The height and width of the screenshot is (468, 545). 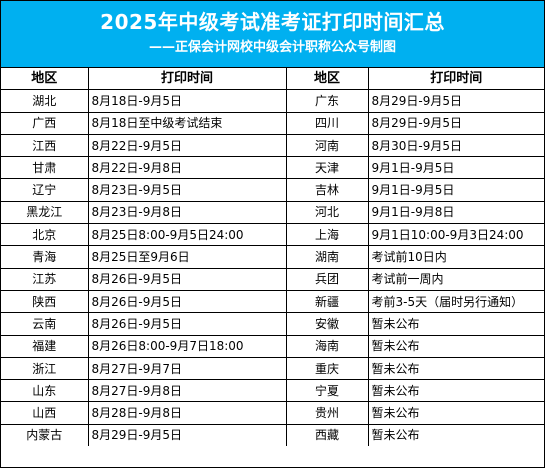 I want to click on page-title: 2025年中级考试准考证打印时间汇总, so click(x=272, y=22).